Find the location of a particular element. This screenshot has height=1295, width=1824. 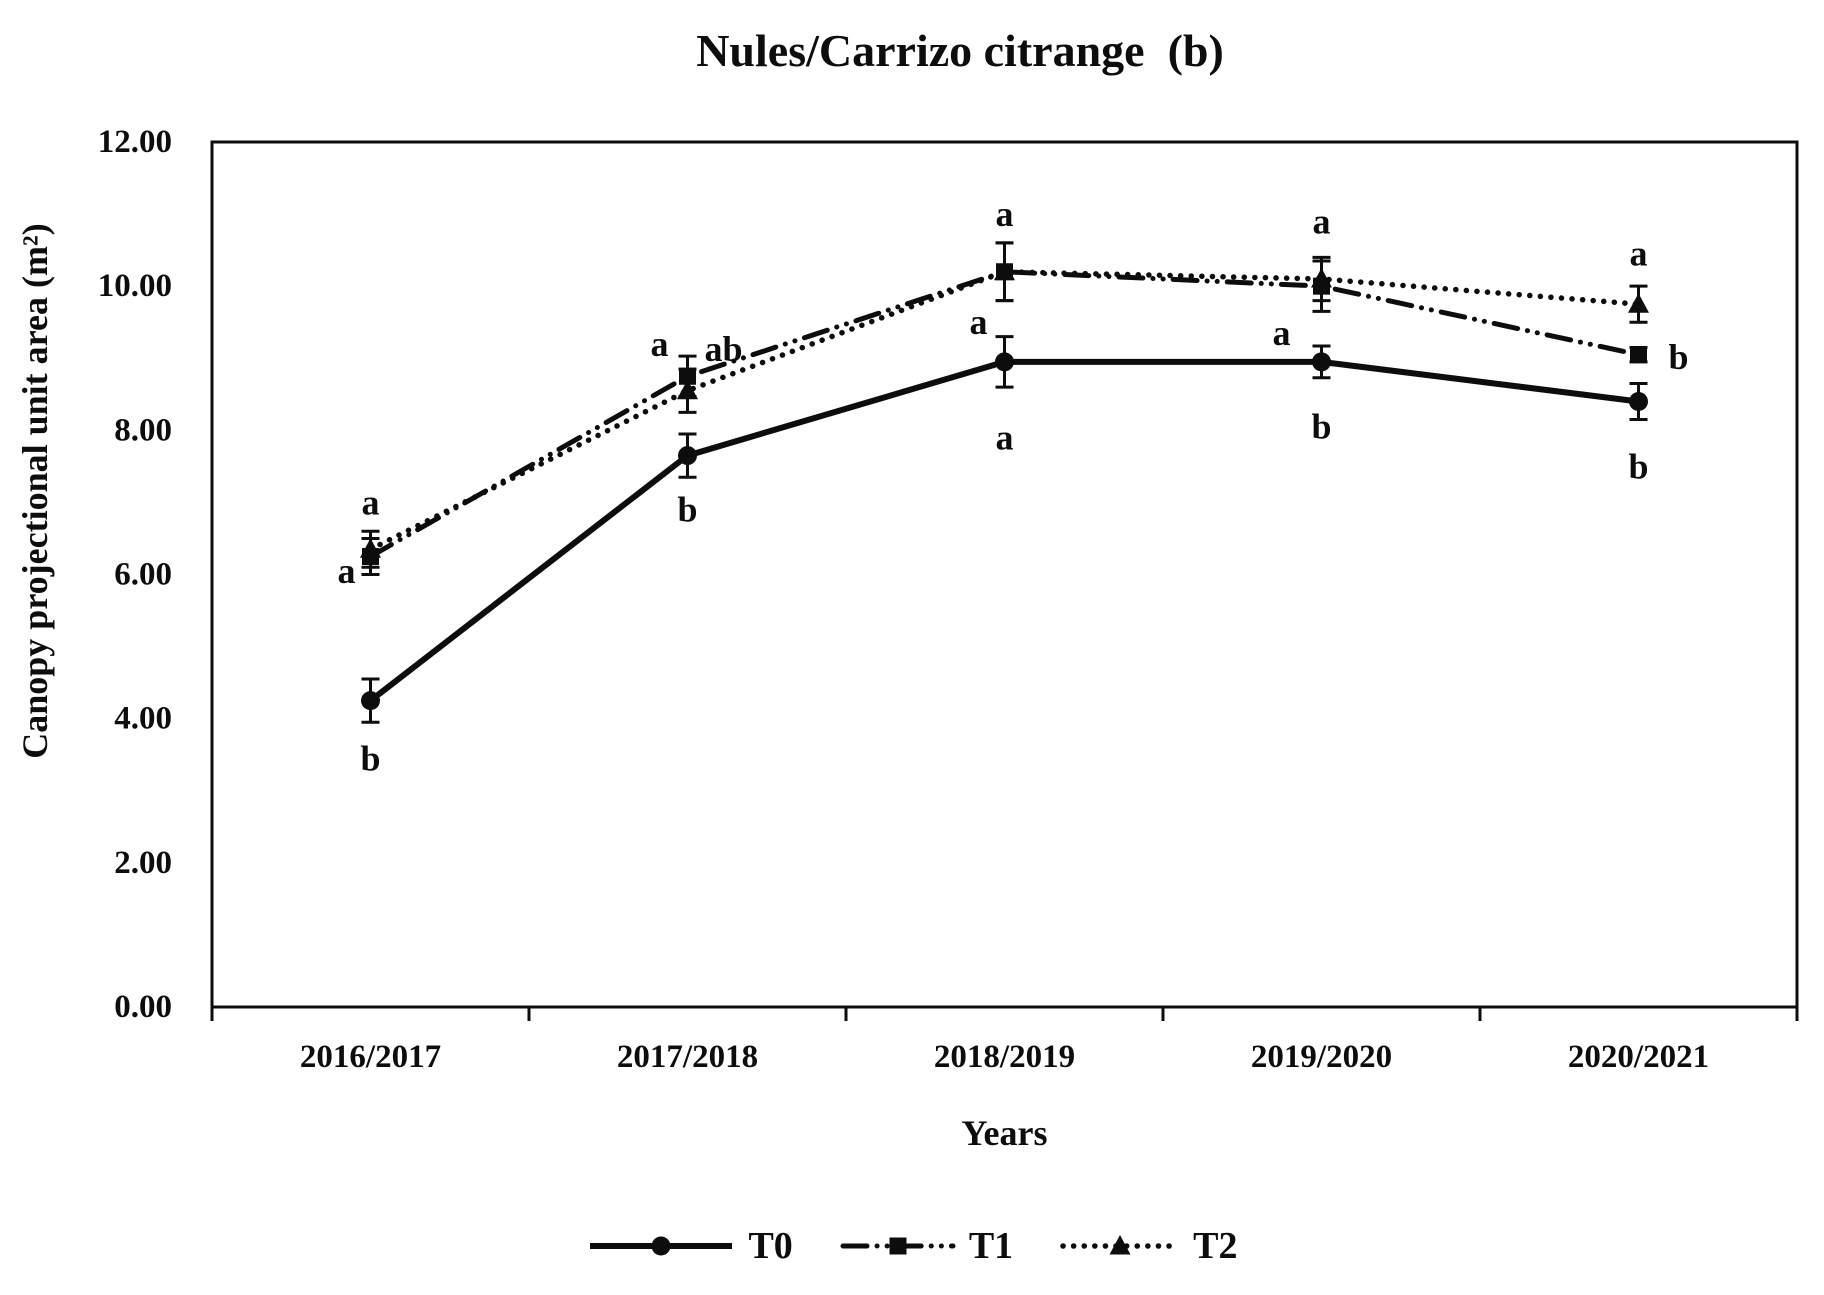

legend-label-T0: T0 is located at coordinates (770, 1246).